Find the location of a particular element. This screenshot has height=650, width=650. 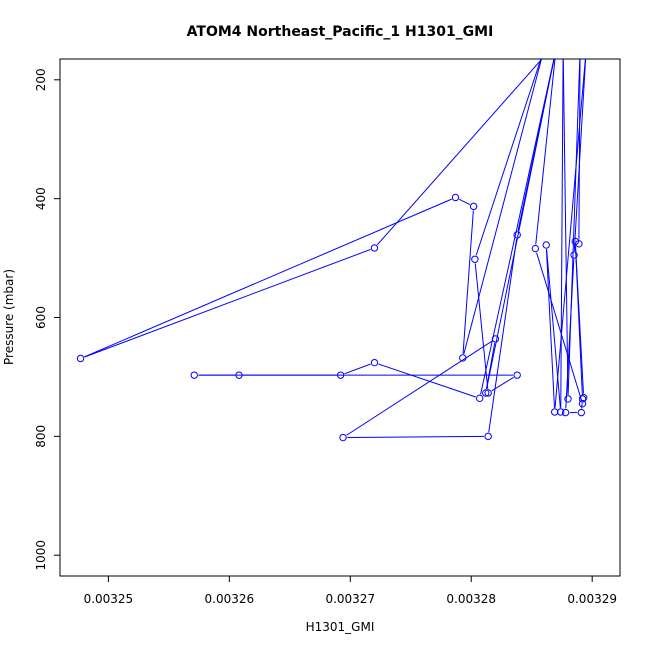

x-tick-label: 0.00326 is located at coordinates (230, 599).